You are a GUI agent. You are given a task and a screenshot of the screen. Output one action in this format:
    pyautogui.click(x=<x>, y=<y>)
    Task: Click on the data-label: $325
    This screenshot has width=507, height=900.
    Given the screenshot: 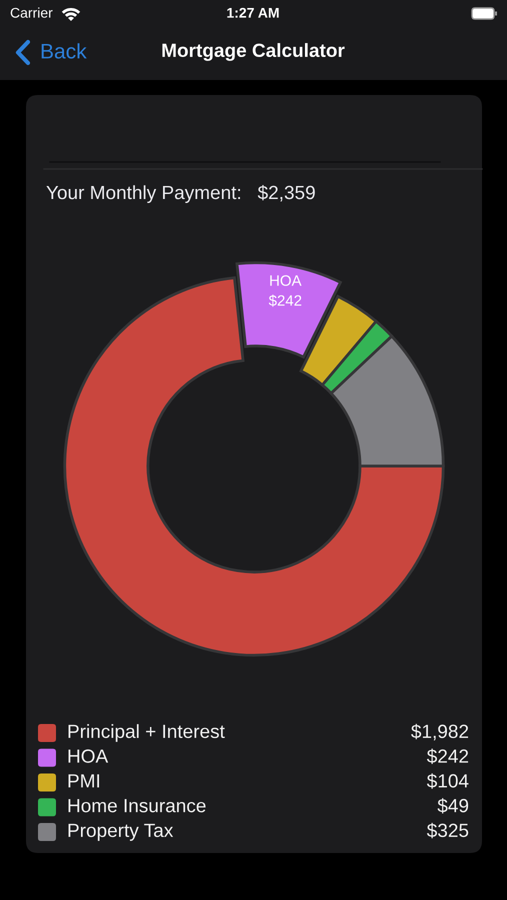 What is the action you would take?
    pyautogui.click(x=447, y=830)
    